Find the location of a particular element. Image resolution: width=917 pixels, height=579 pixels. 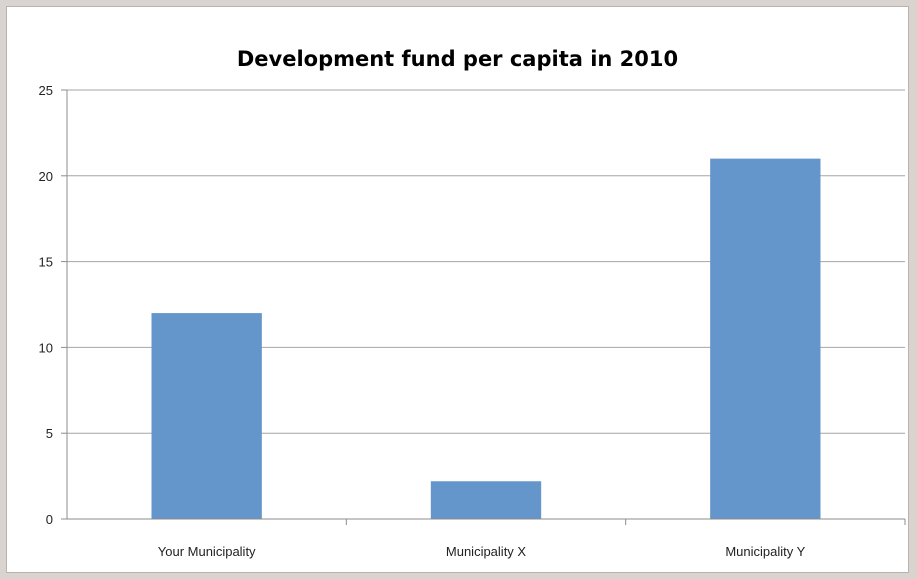

x-category-label: Your Municipality is located at coordinates (207, 551).